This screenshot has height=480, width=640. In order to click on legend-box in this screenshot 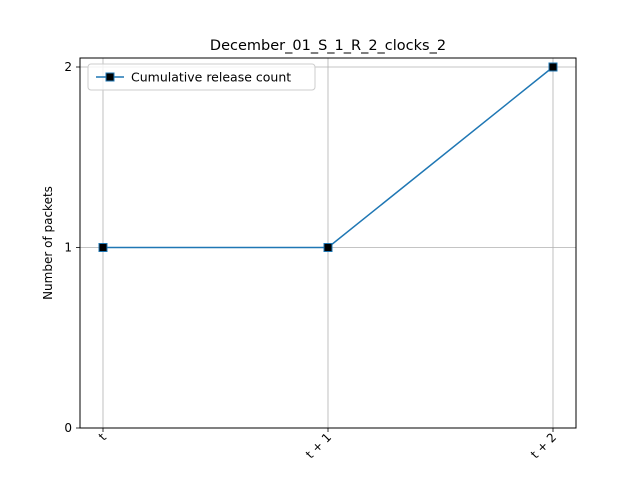, I will do `click(201, 77)`.